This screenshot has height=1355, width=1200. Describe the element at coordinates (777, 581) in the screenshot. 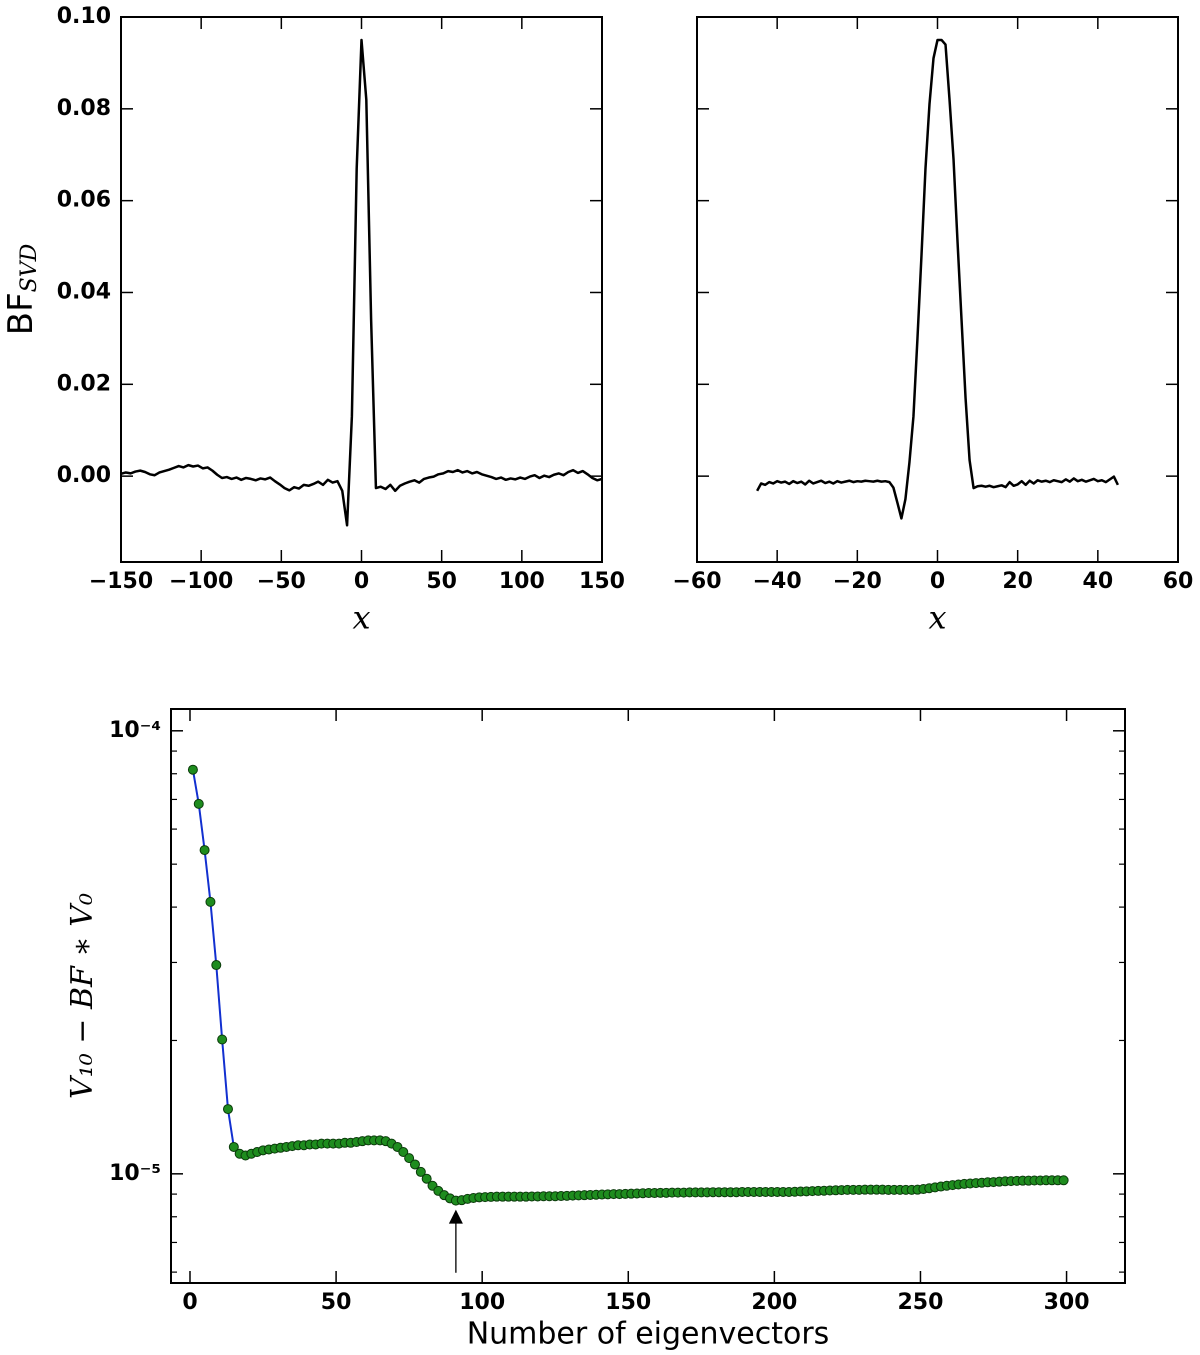

I see `x-tick-label: −40` at that location.